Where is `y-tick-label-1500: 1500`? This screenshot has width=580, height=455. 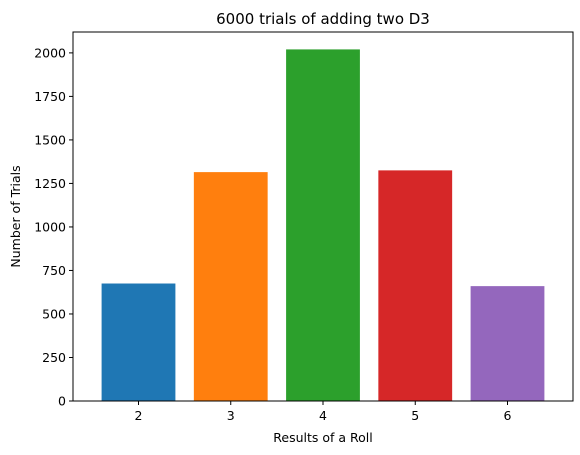
y-tick-label-1500: 1500 is located at coordinates (50, 139).